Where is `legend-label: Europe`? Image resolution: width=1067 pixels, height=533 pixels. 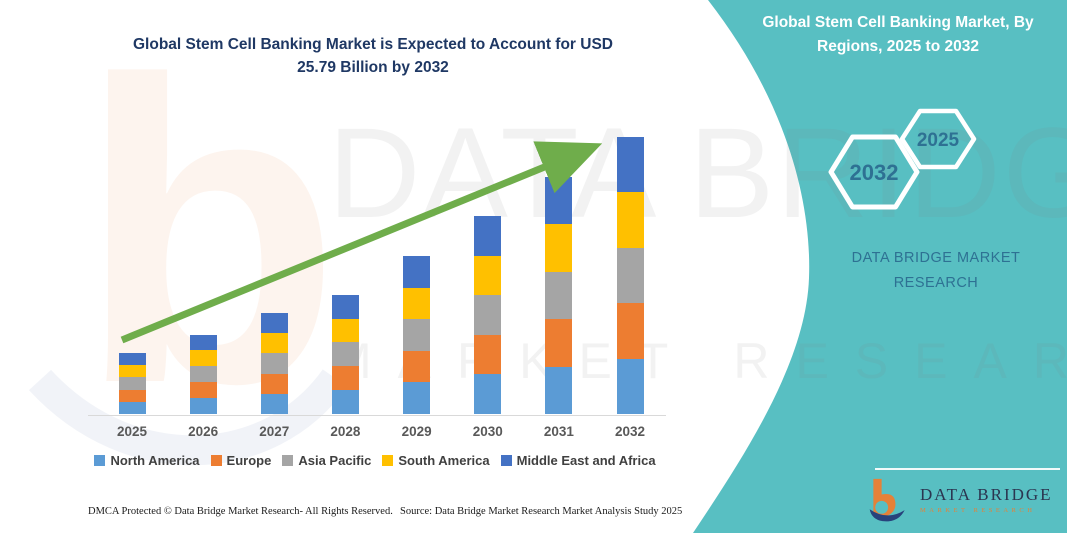 legend-label: Europe is located at coordinates (249, 460).